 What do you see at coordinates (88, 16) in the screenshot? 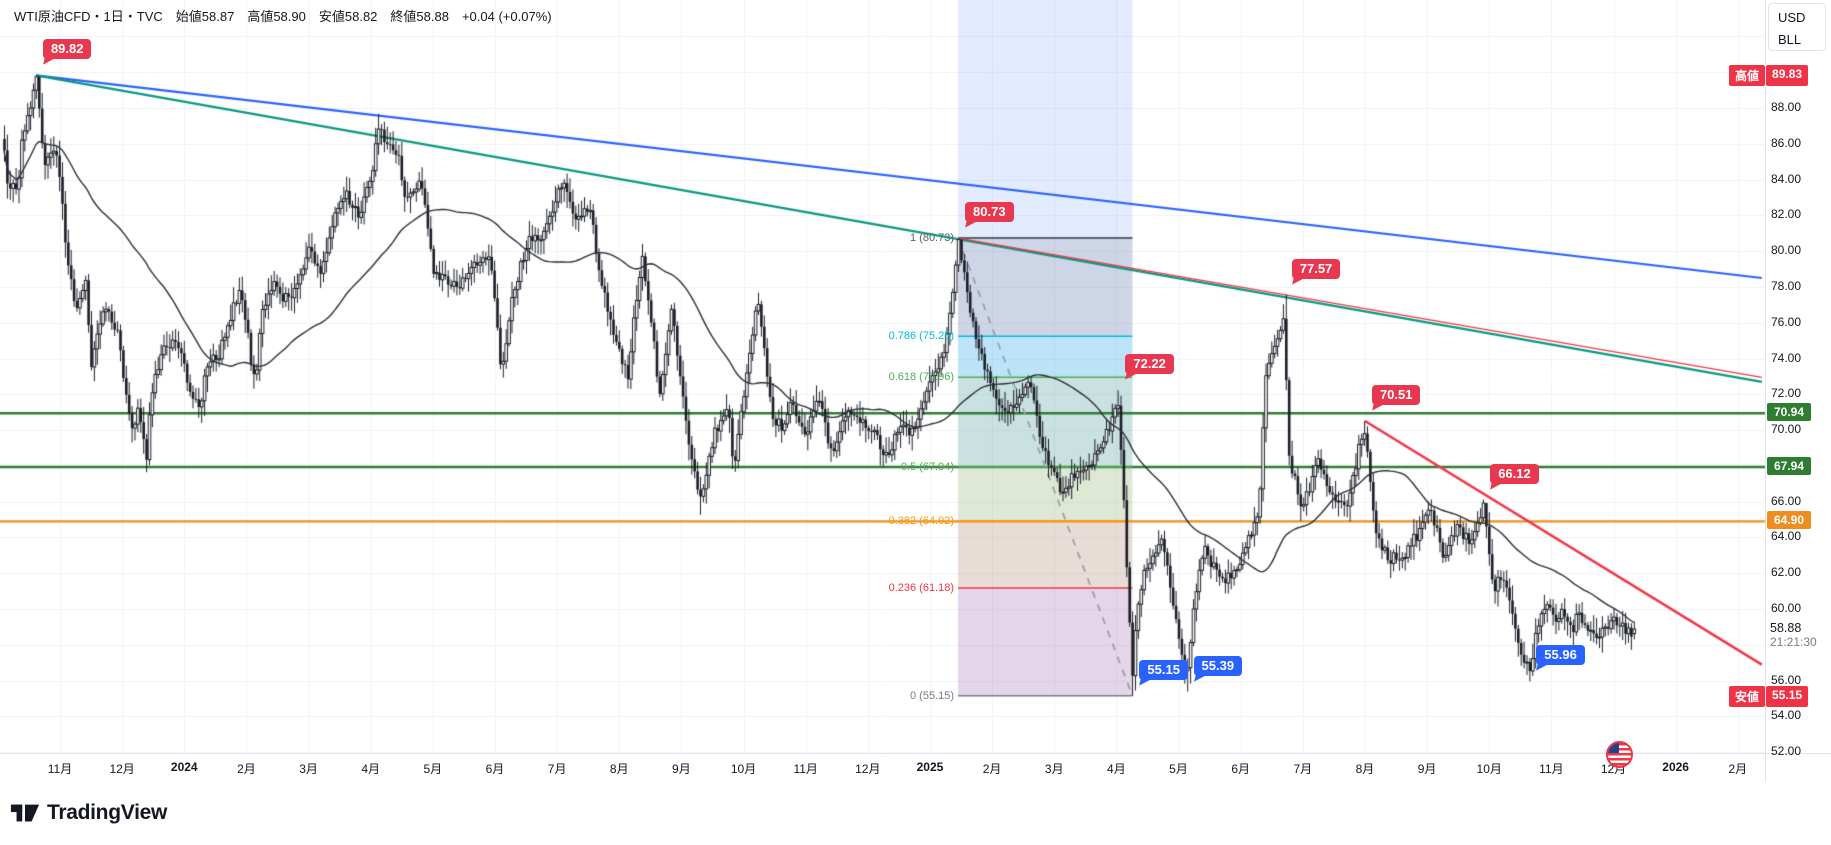
I see `symbol-title: WTI原油CFD・1日・TVC` at bounding box center [88, 16].